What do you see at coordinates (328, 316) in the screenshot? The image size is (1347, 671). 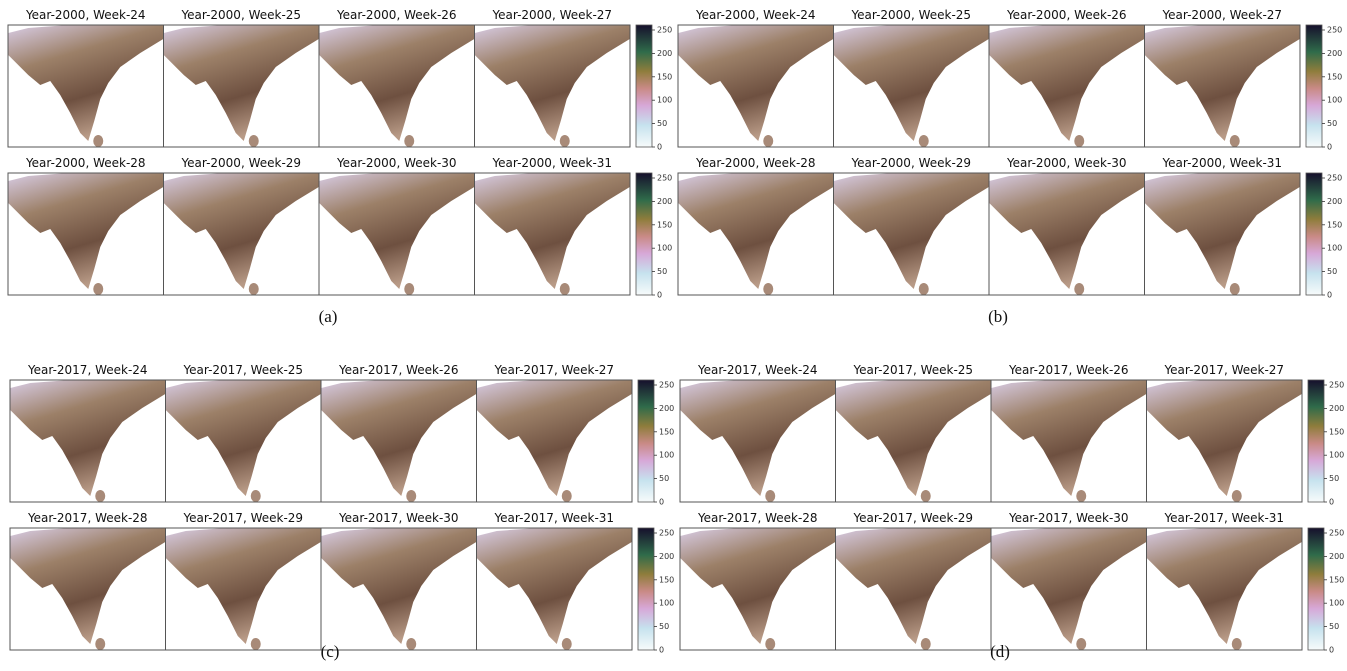 I see `panel-caption: (a)` at bounding box center [328, 316].